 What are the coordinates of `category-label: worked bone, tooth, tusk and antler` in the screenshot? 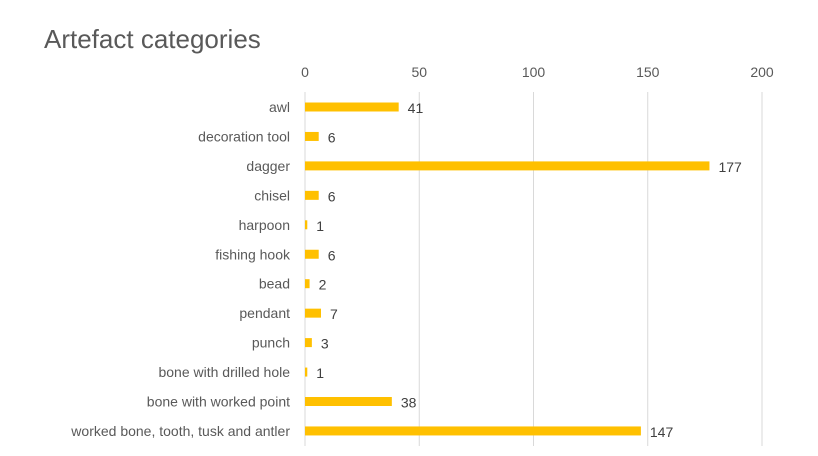 It's located at (180, 431).